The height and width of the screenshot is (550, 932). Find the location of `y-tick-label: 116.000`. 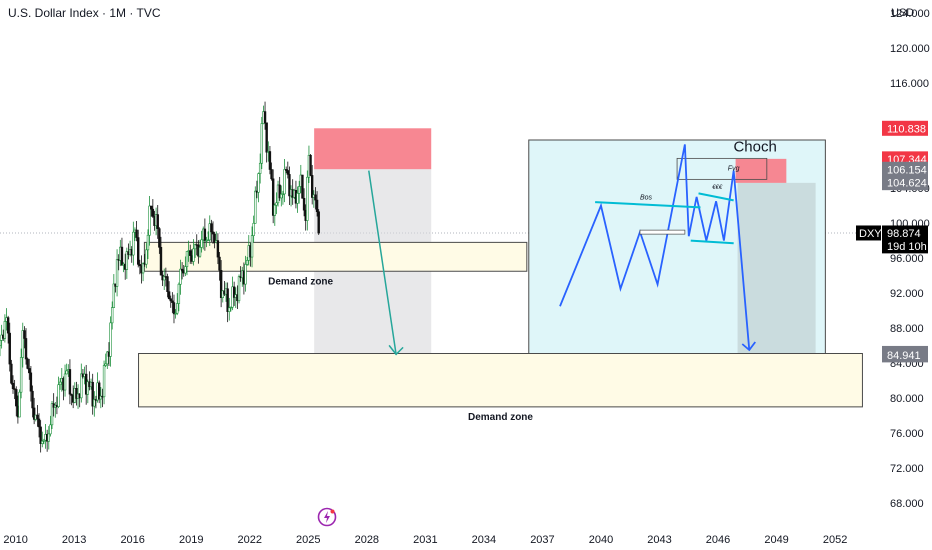

y-tick-label: 116.000 is located at coordinates (909, 84).